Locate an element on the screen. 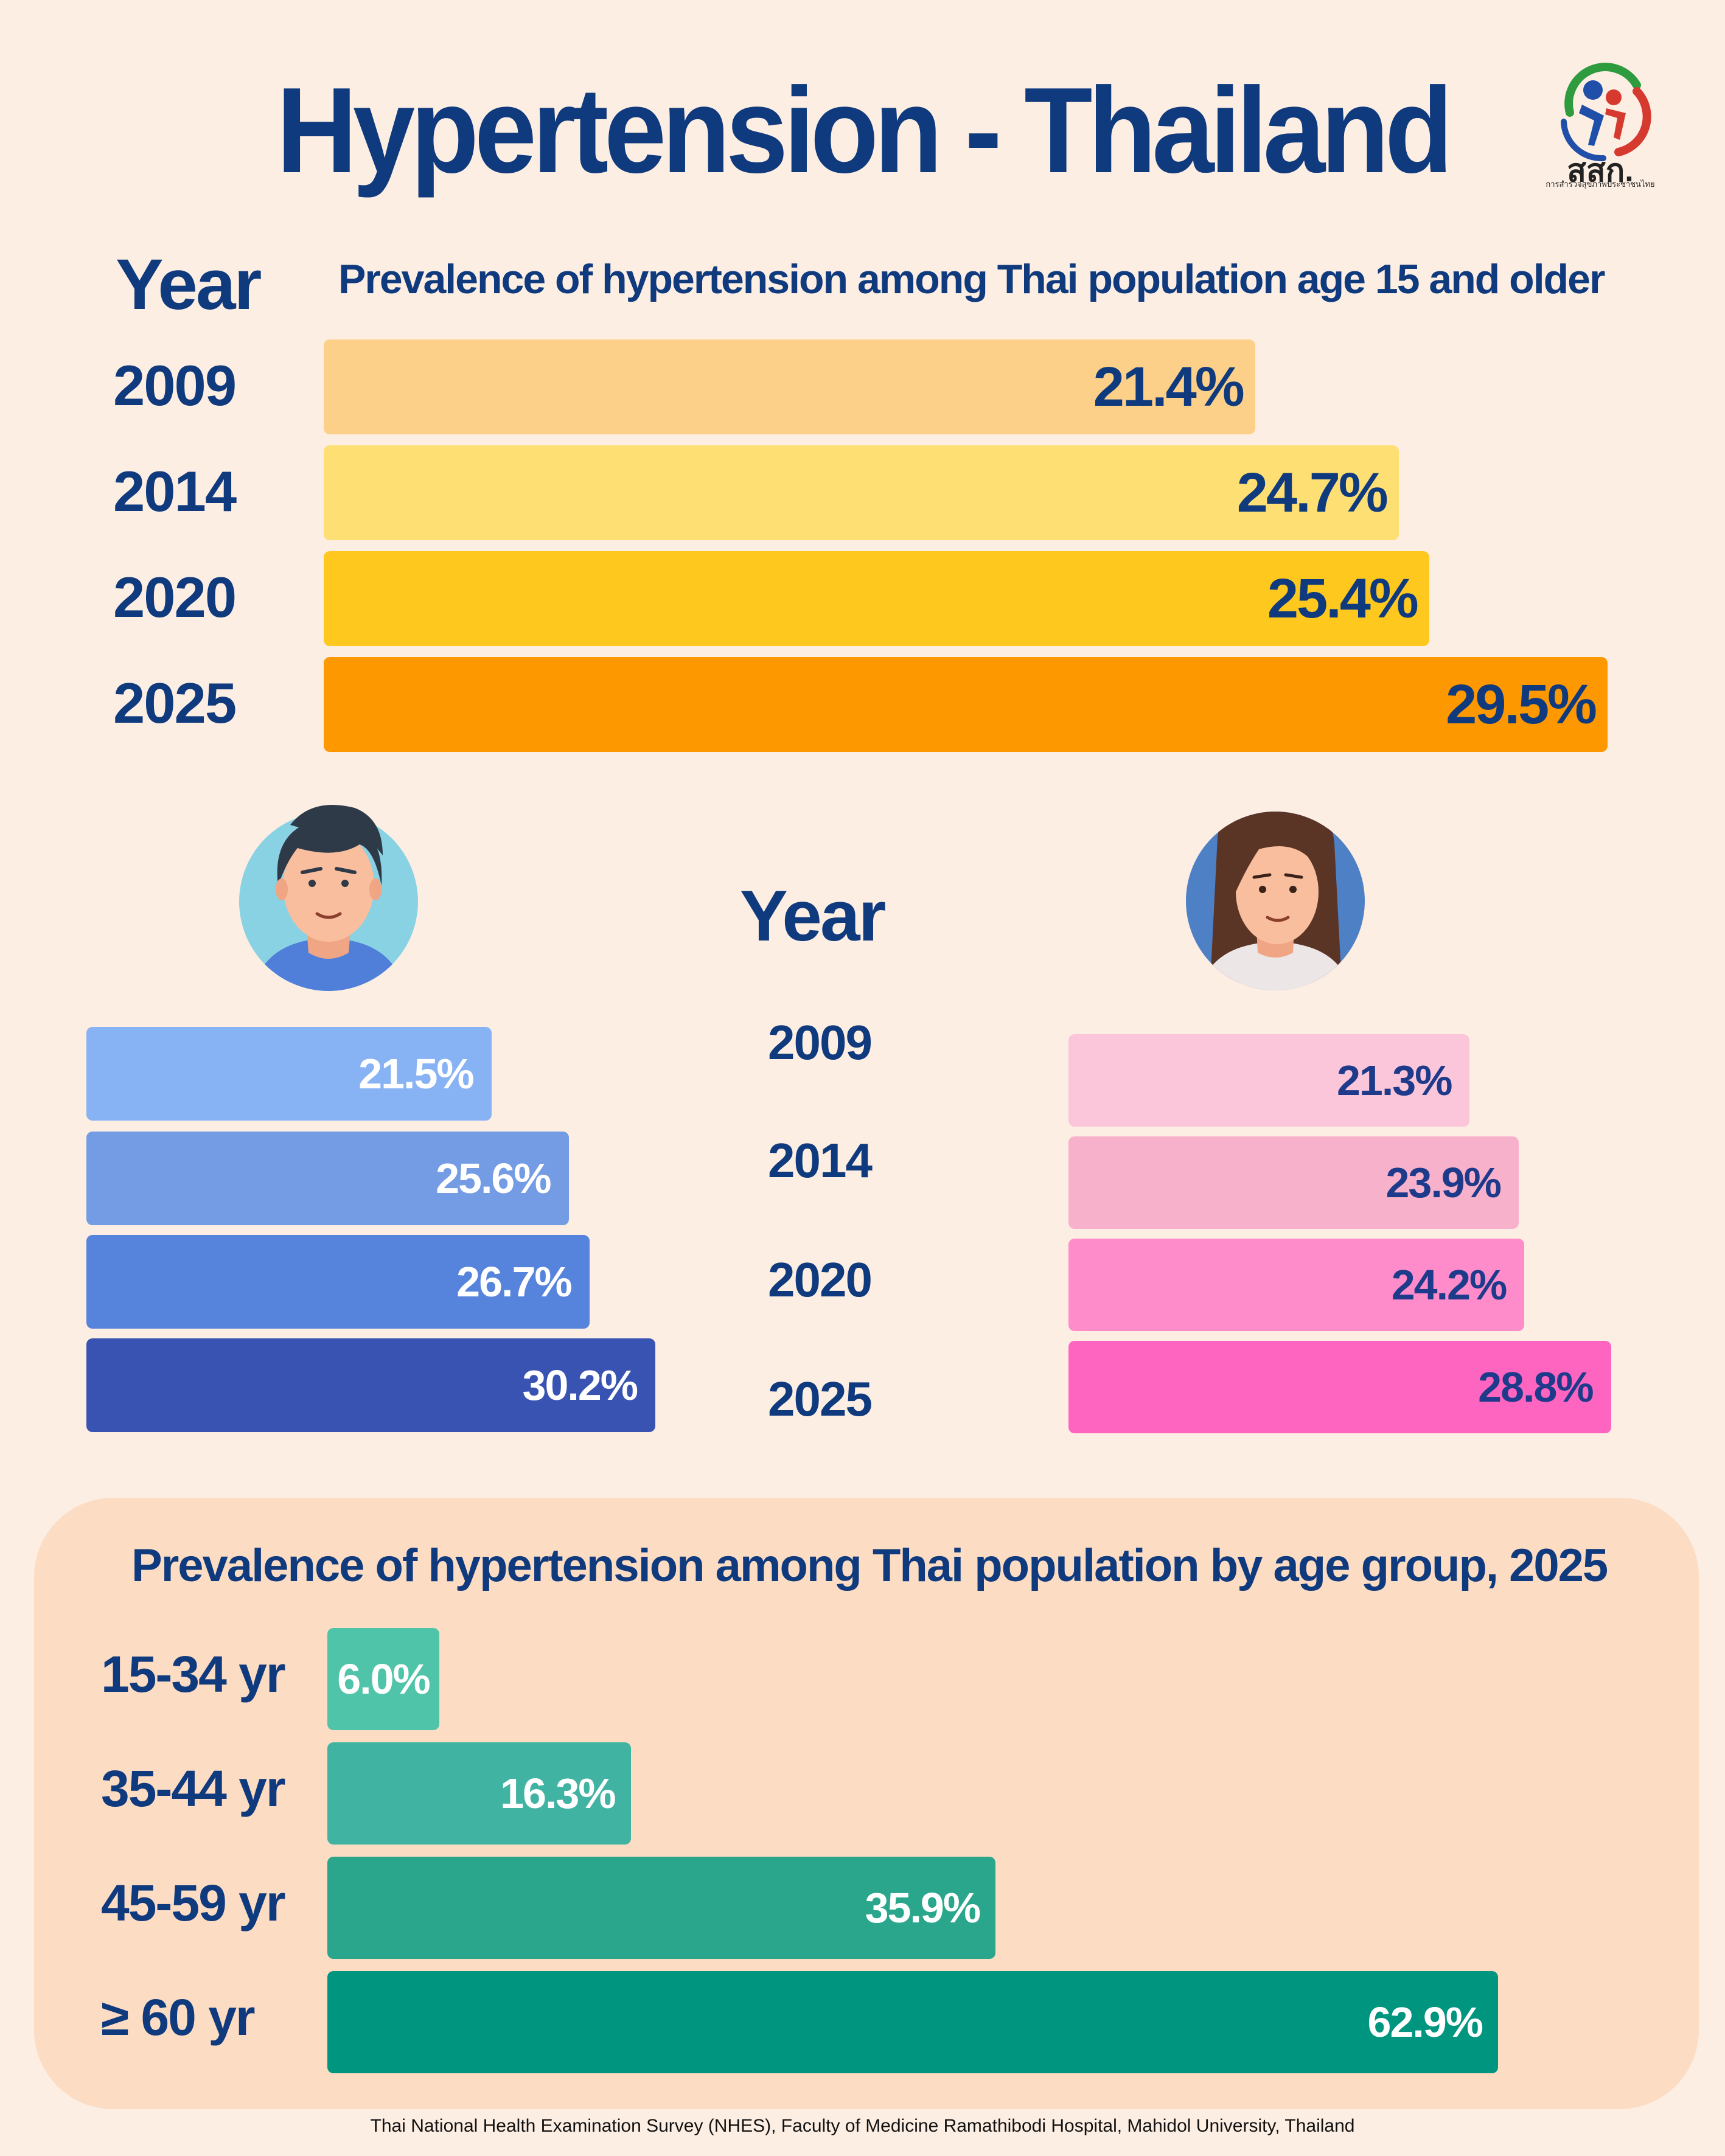 This screenshot has width=1725, height=2156. male-bar: 21.5% is located at coordinates (289, 1074).